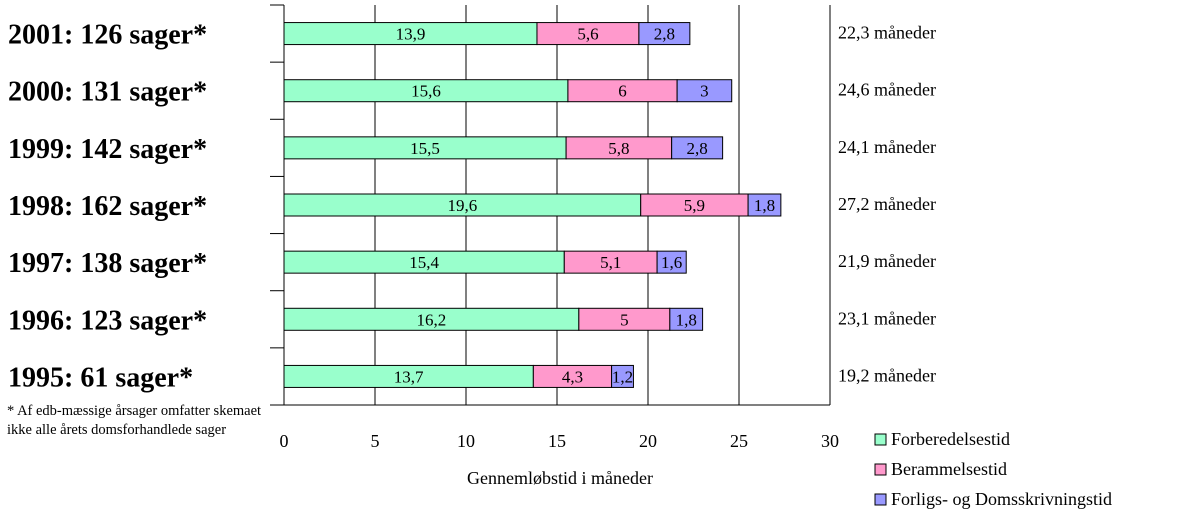 This screenshot has height=513, width=1187. Describe the element at coordinates (587, 34) in the screenshot. I see `data-label: 5,6` at that location.